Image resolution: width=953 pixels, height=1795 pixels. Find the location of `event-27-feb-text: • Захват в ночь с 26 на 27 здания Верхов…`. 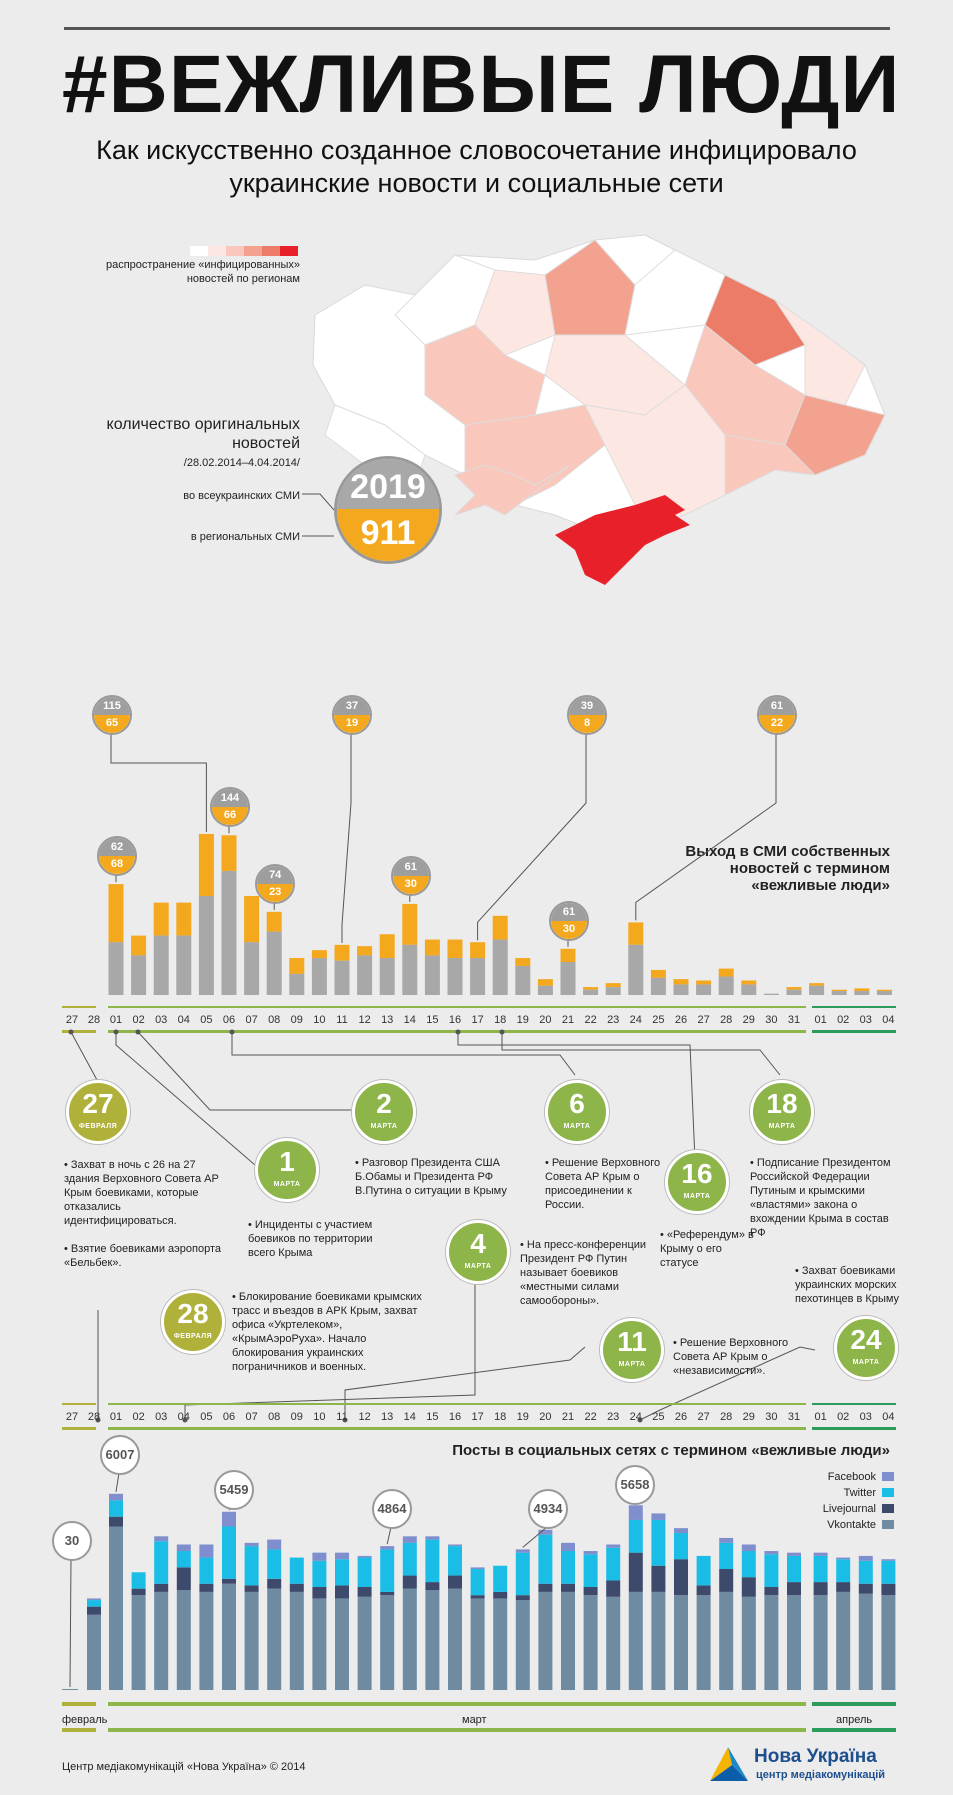

event-27-feb-text: • Захват в ночь с 26 на 27 здания Верхов… is located at coordinates (143, 1214).